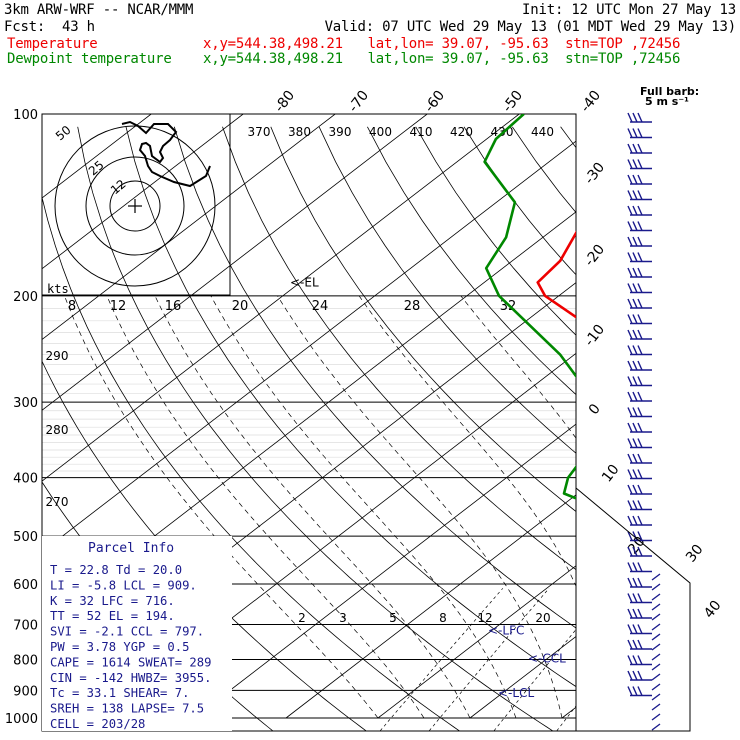 The width and height of the screenshot is (740, 740). Describe the element at coordinates (25, 27) in the screenshot. I see `forecast-label: Fcst:` at that location.